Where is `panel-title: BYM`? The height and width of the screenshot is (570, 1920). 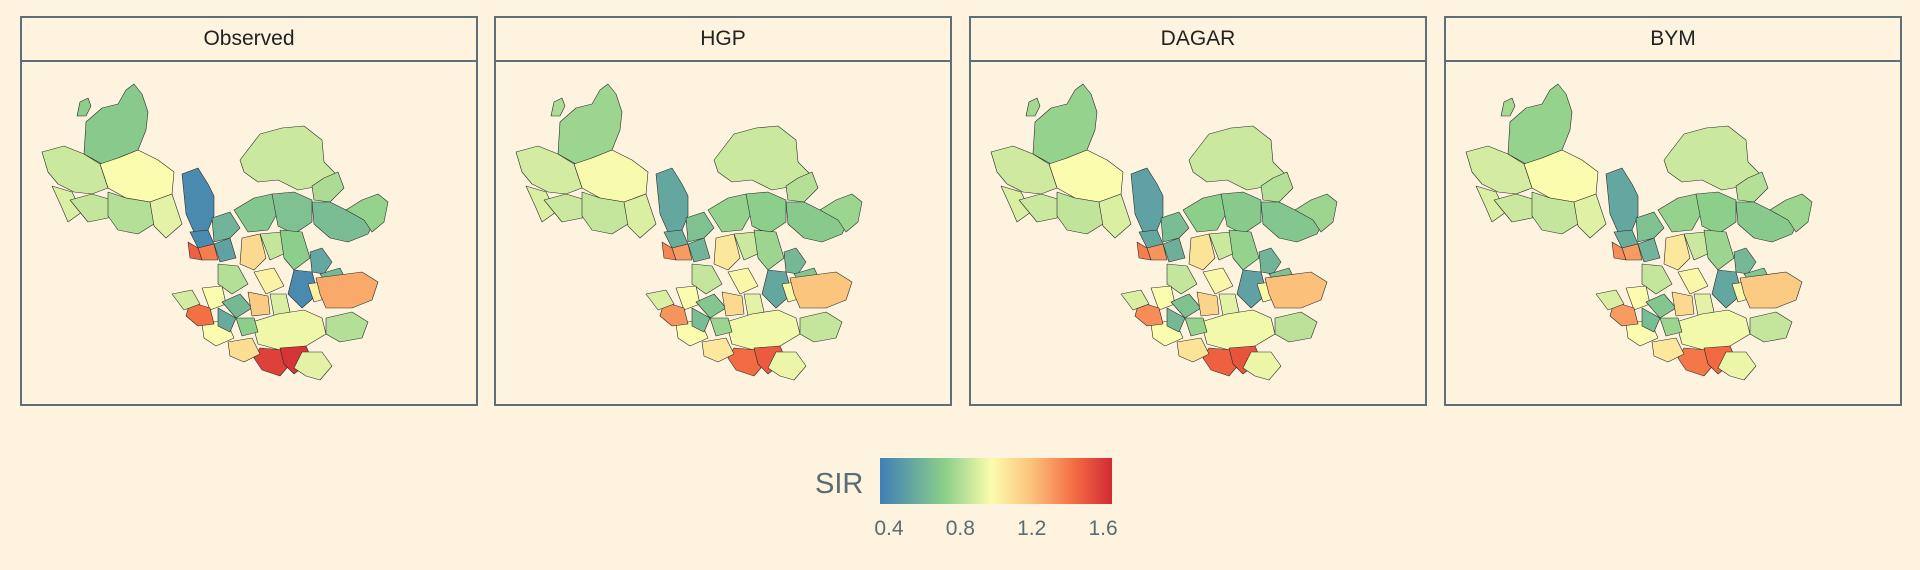 panel-title: BYM is located at coordinates (1673, 40).